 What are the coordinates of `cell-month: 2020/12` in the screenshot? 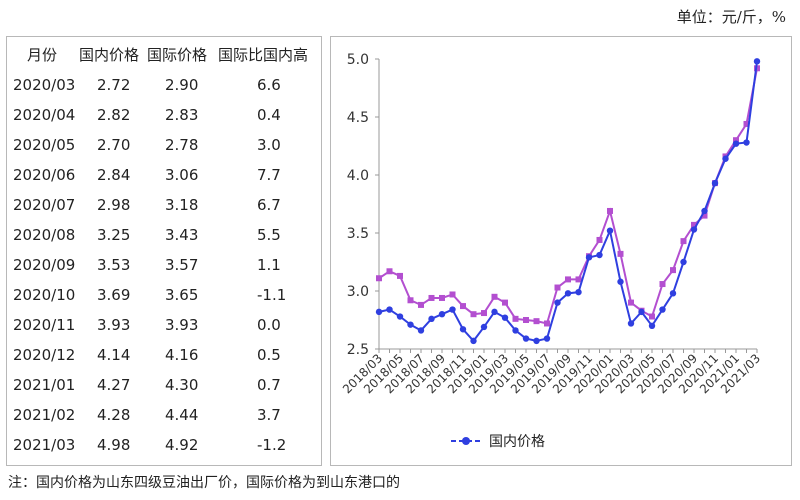 It's located at (44, 355).